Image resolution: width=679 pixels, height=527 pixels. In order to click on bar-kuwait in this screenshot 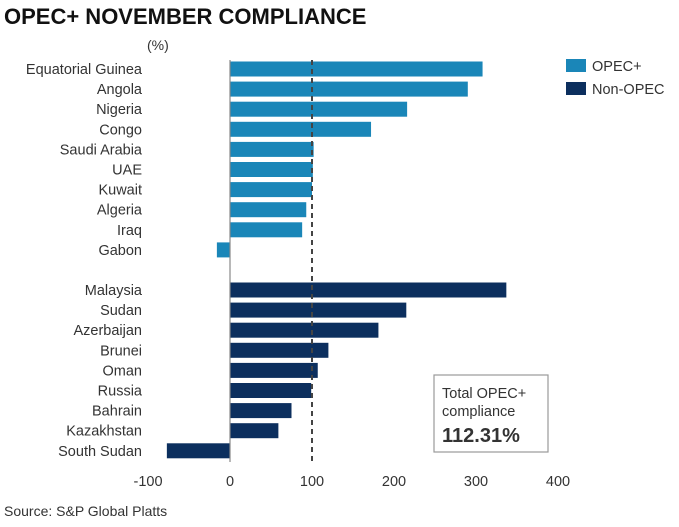, I will do `click(271, 190)`.